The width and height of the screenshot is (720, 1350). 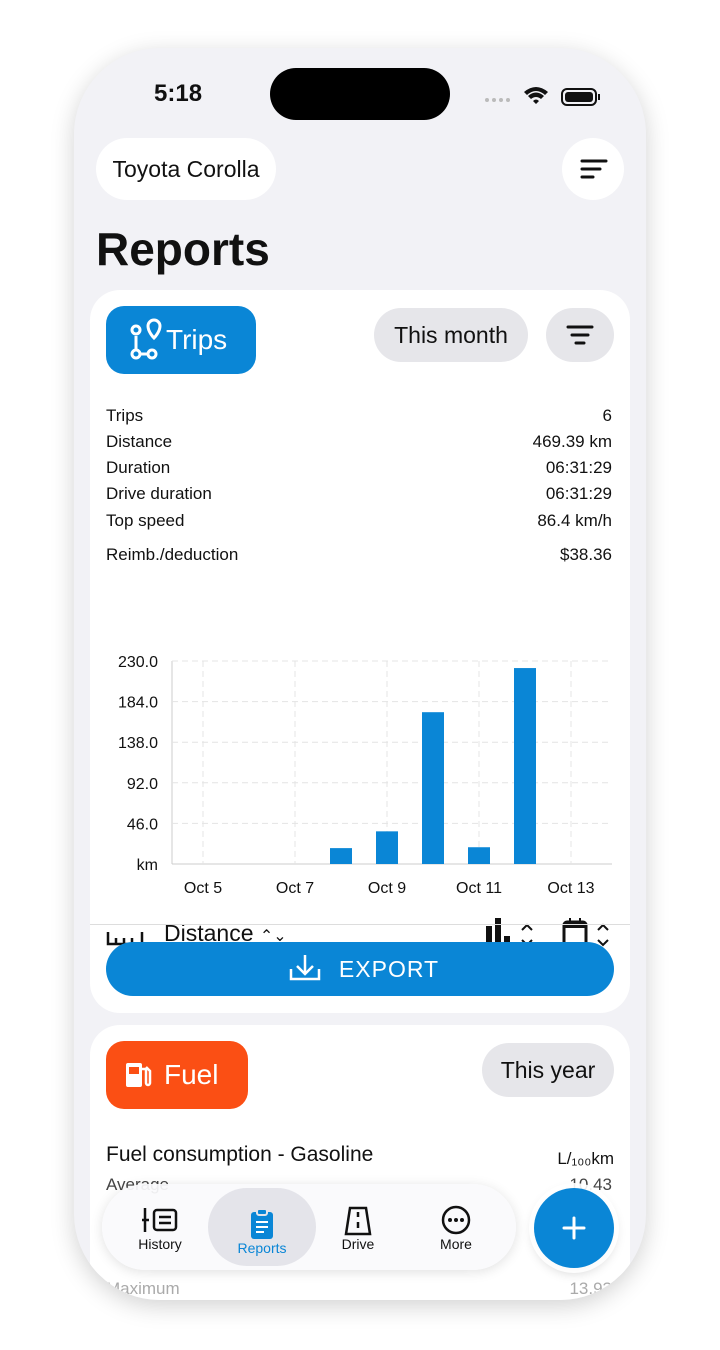 What do you see at coordinates (570, 888) in the screenshot?
I see `x-tick-label: Oct 13` at bounding box center [570, 888].